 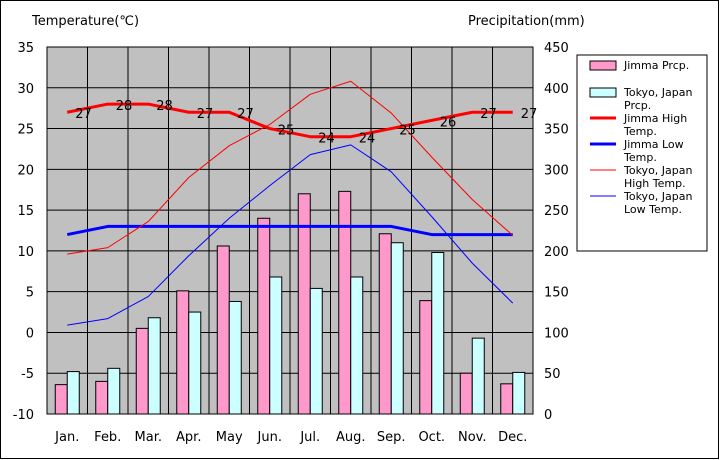 I want to click on right-tick-label: 300, so click(x=556, y=170).